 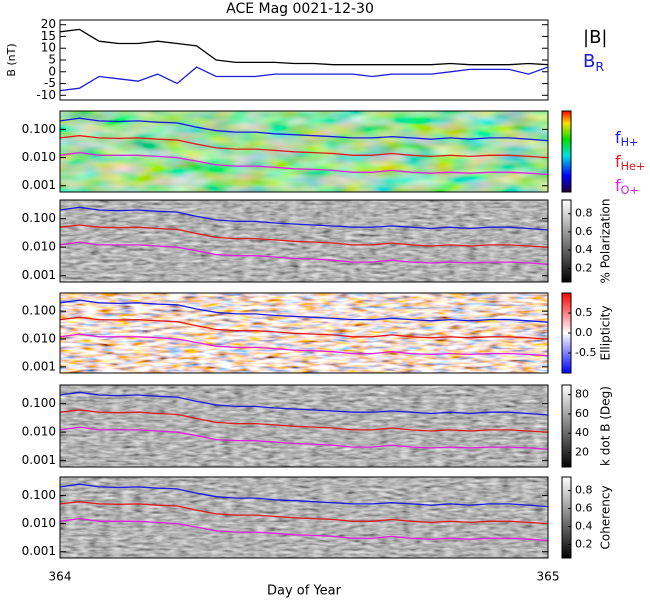 I want to click on legend-entry: fO+, so click(x=627, y=187).